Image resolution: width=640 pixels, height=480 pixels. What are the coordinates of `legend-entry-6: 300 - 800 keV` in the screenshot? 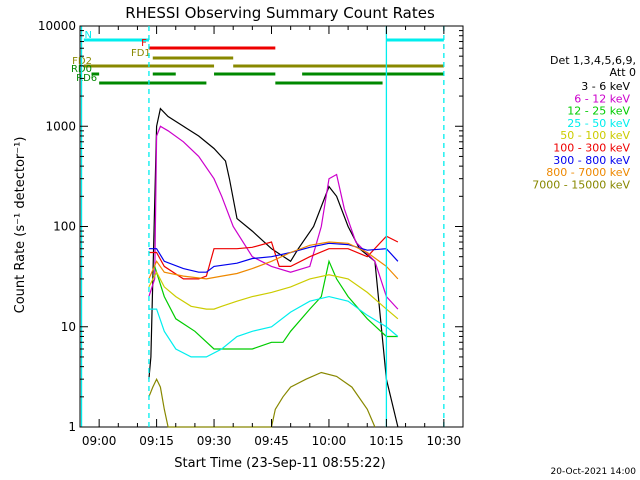 It's located at (591, 160).